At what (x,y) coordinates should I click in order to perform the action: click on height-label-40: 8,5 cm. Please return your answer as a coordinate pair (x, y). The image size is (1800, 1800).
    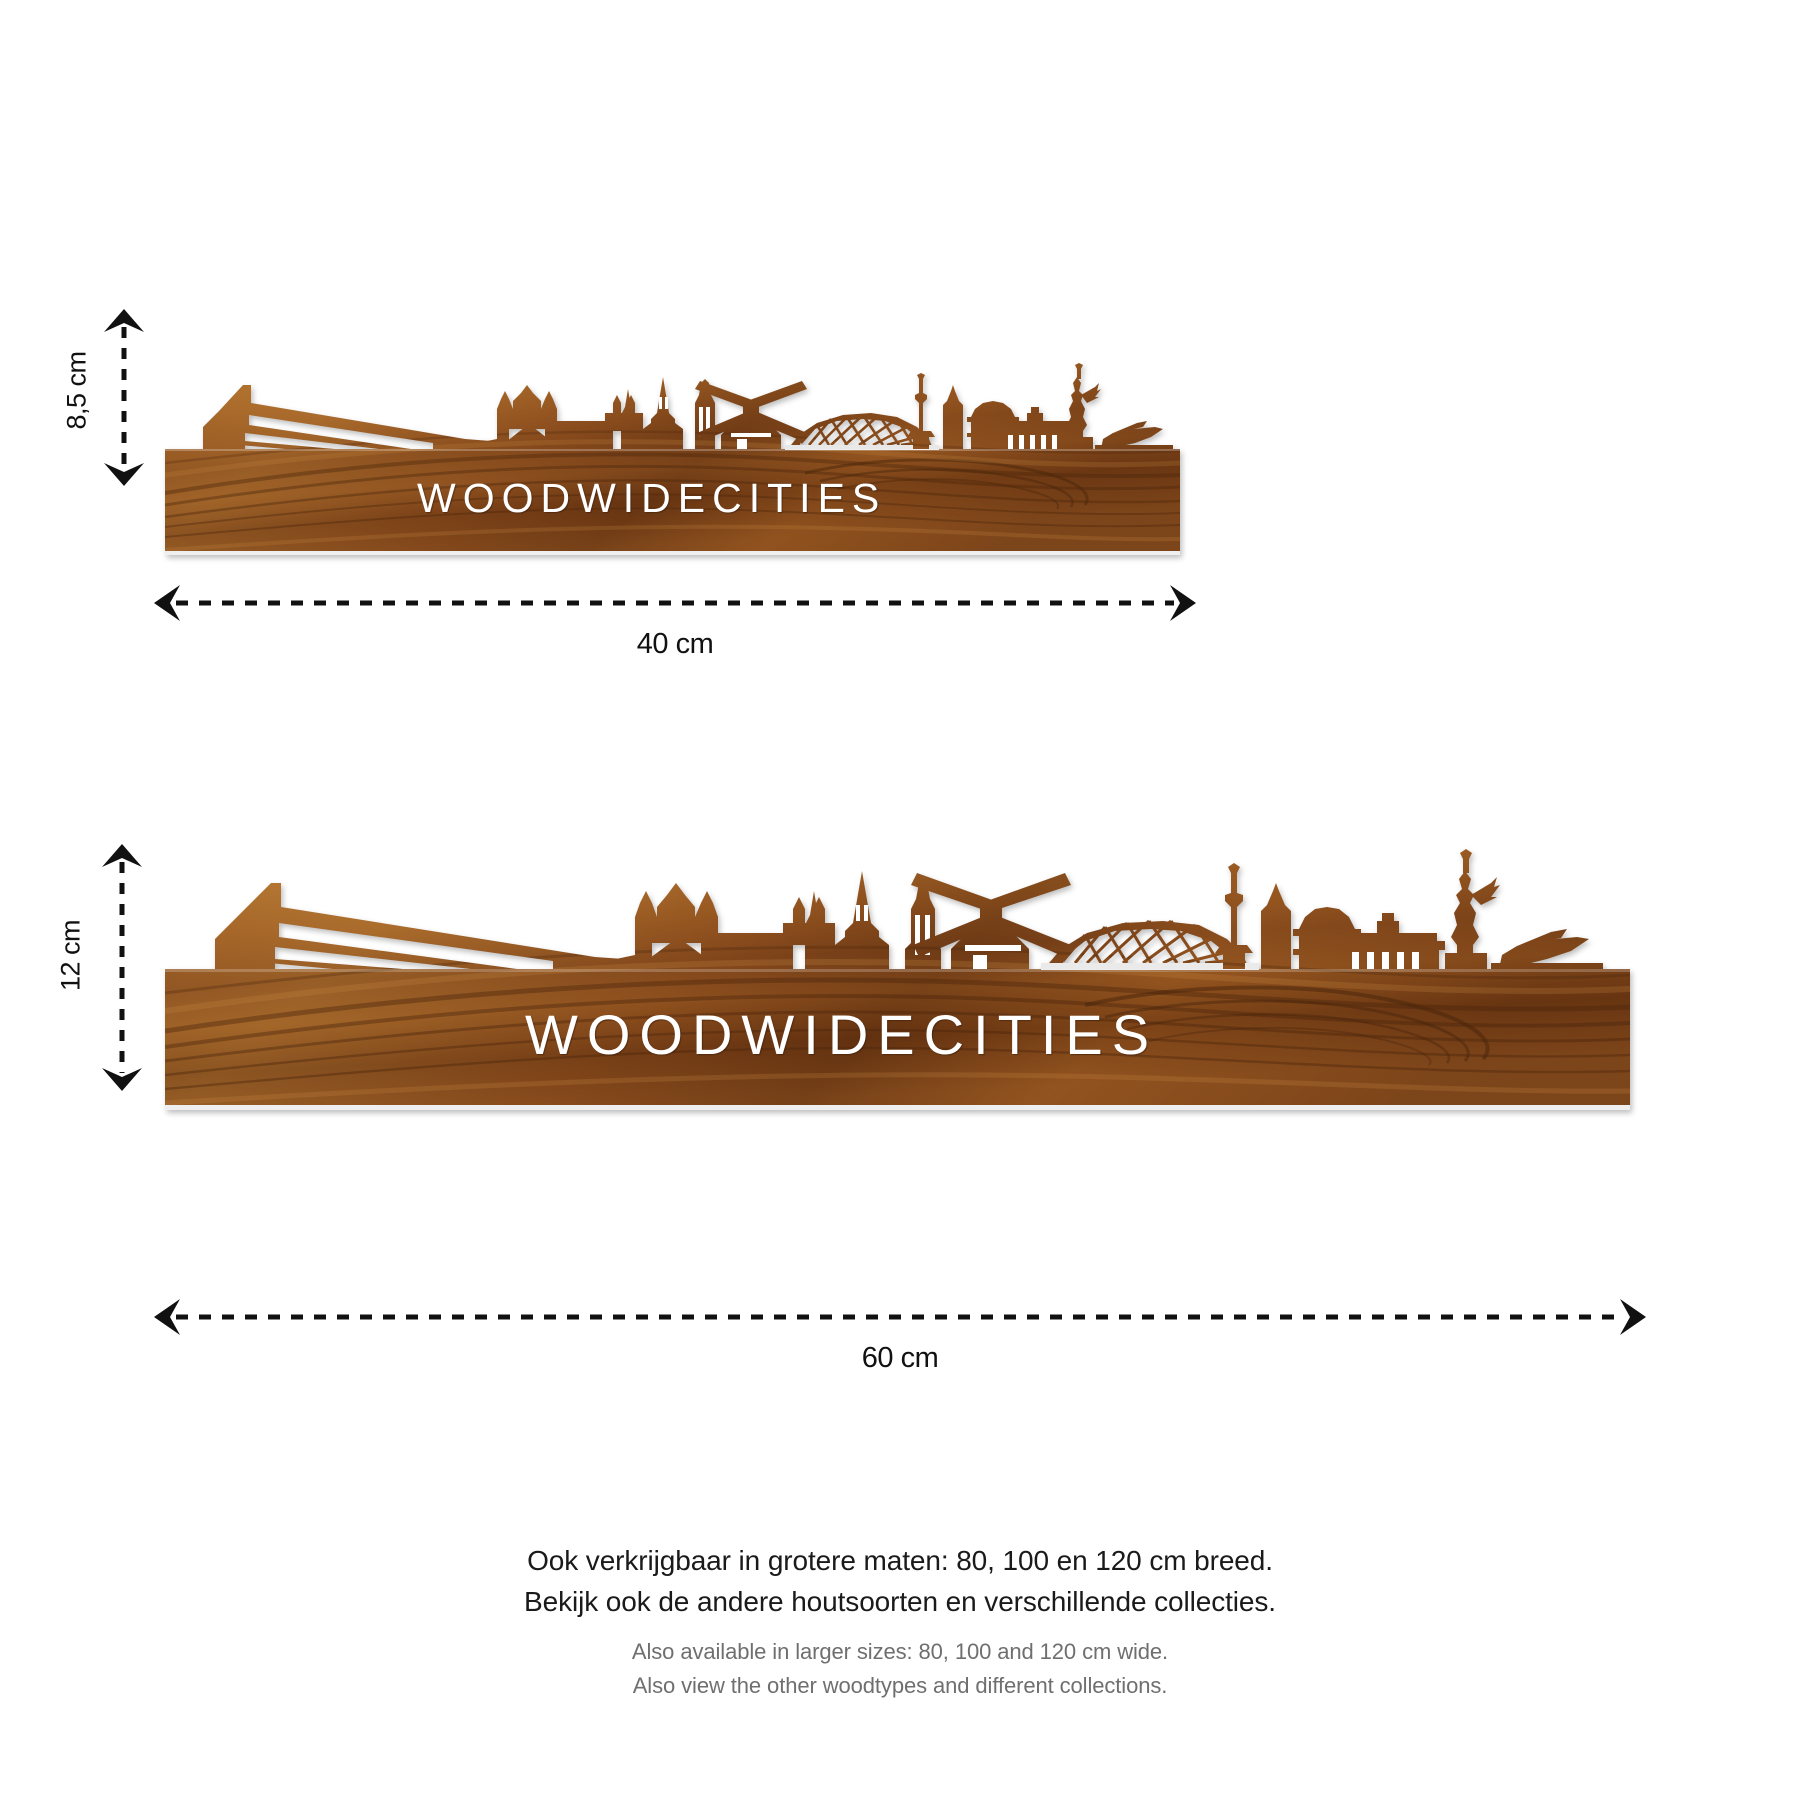
    Looking at the image, I should click on (76, 390).